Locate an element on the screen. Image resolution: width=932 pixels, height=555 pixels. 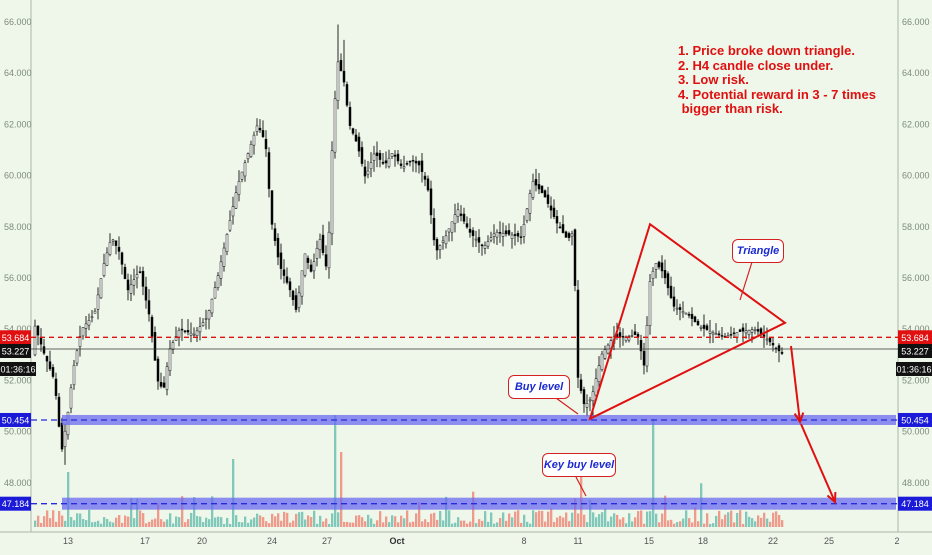
x-tick-label: 17 is located at coordinates (145, 541).